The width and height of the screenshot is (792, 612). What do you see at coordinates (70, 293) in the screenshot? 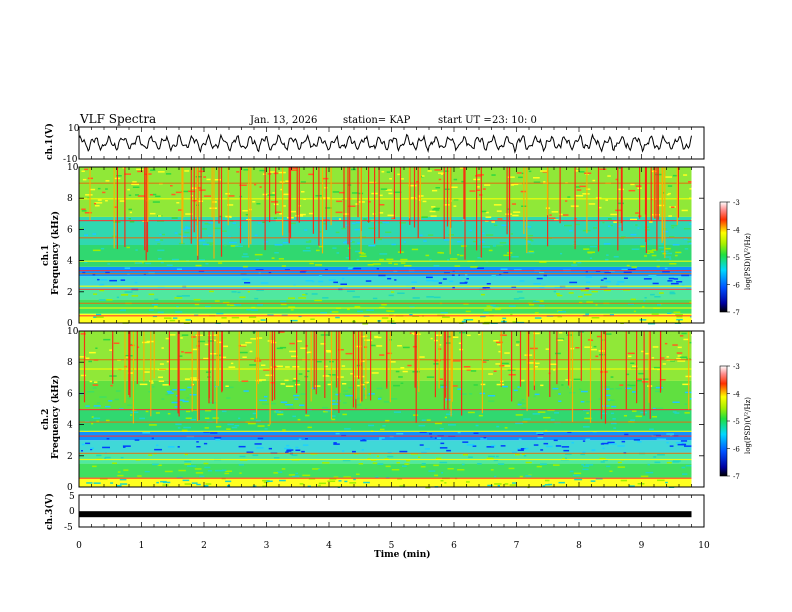
I see `spec-ytick-label: 2` at bounding box center [70, 293].